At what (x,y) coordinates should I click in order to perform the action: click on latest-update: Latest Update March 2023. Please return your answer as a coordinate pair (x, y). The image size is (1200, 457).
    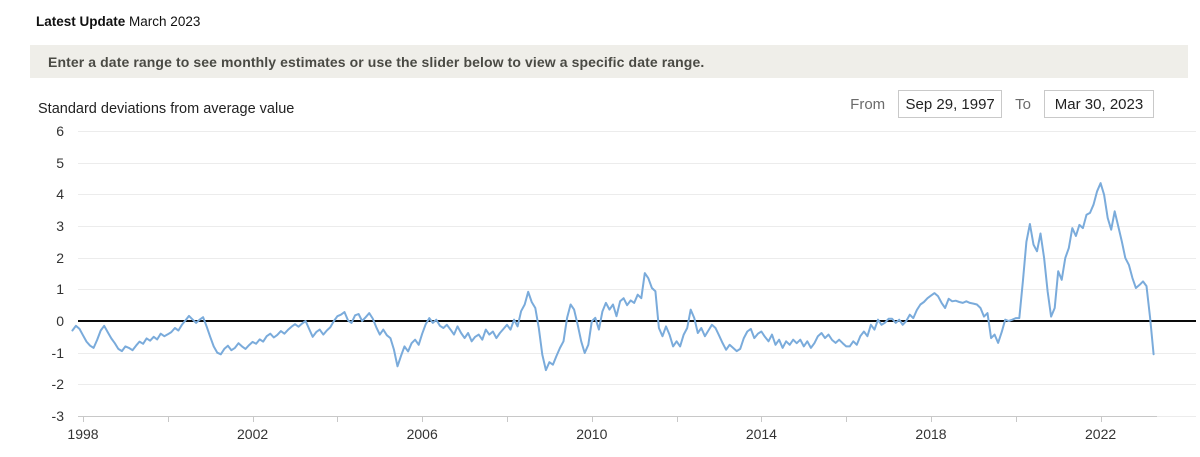
    Looking at the image, I should click on (118, 21).